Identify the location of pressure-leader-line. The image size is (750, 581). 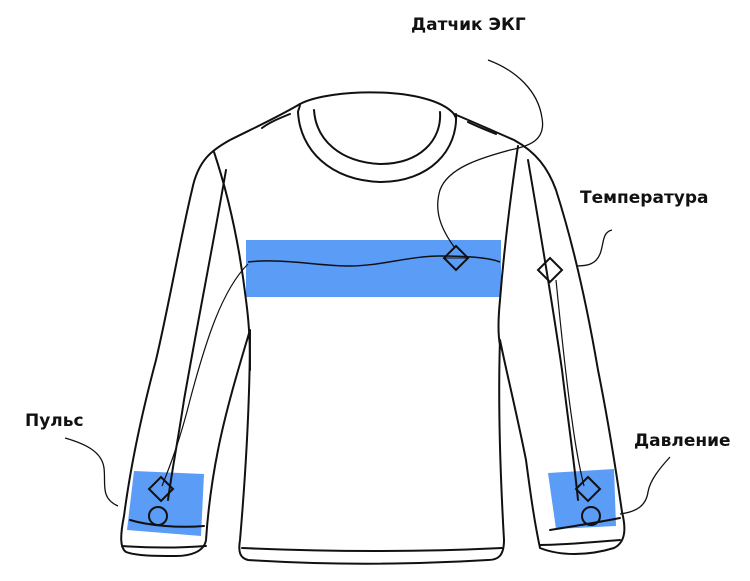
(645, 485).